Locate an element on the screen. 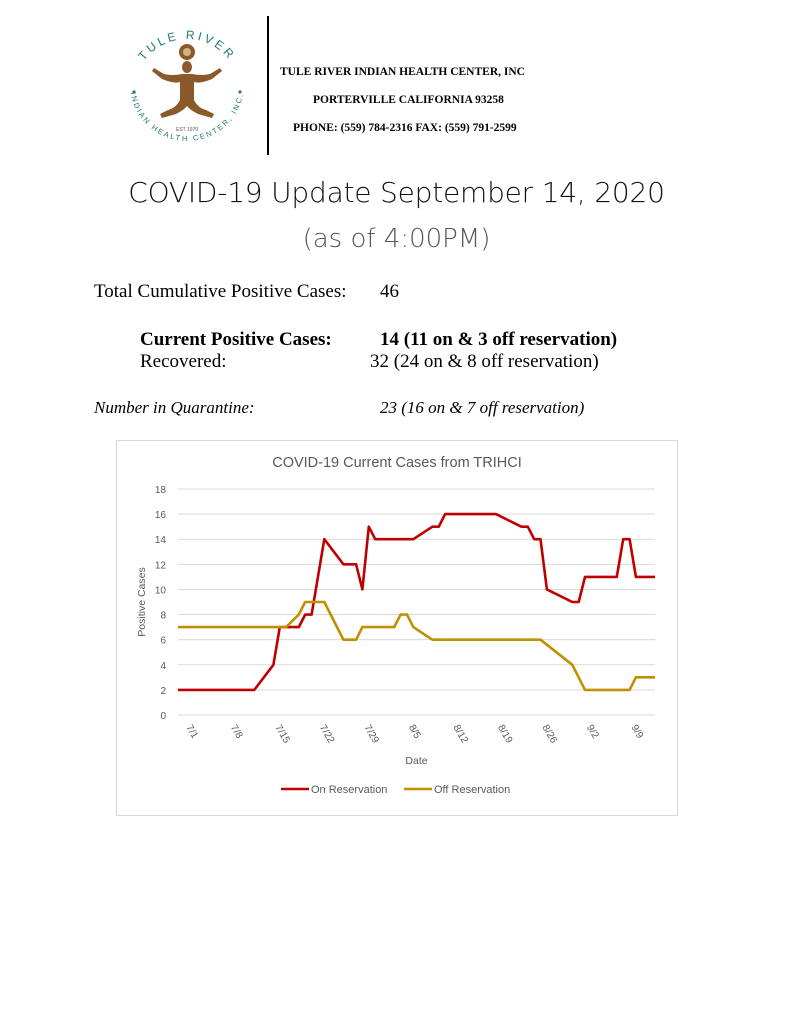 The width and height of the screenshot is (793, 1024). y-tick-label: 16 is located at coordinates (161, 515).